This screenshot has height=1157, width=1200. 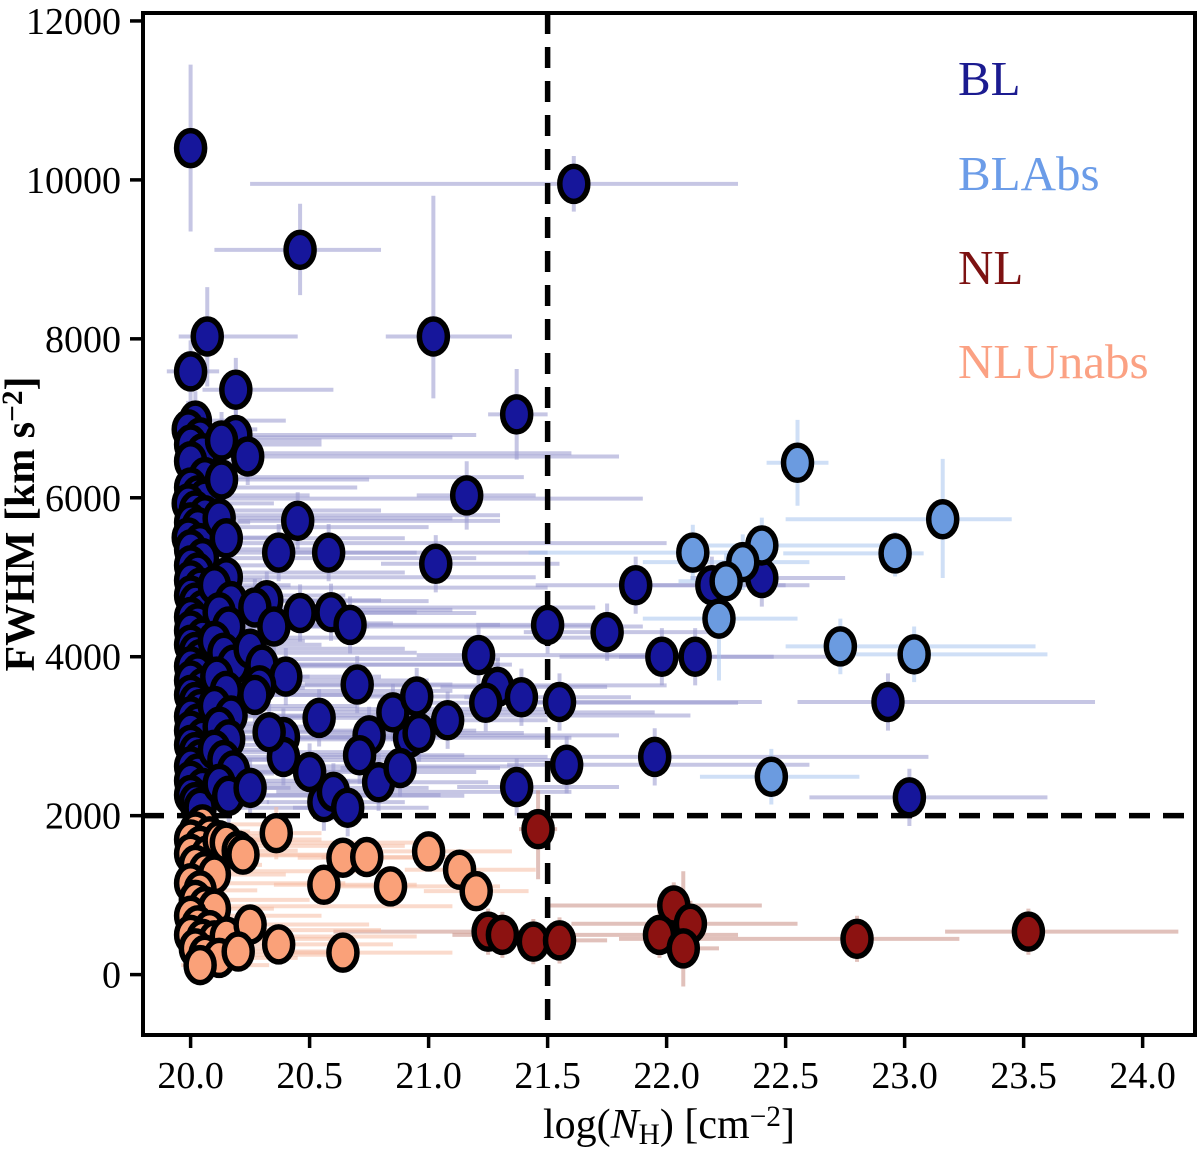 What do you see at coordinates (83, 817) in the screenshot?
I see `y-tick-label: 2000` at bounding box center [83, 817].